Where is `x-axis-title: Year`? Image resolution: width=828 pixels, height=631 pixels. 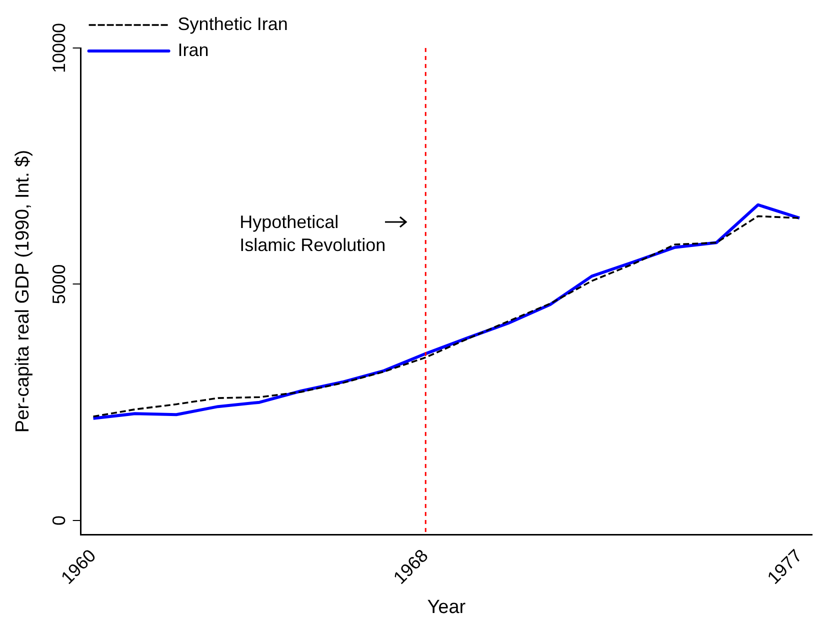 x-axis-title: Year is located at coordinates (446, 607).